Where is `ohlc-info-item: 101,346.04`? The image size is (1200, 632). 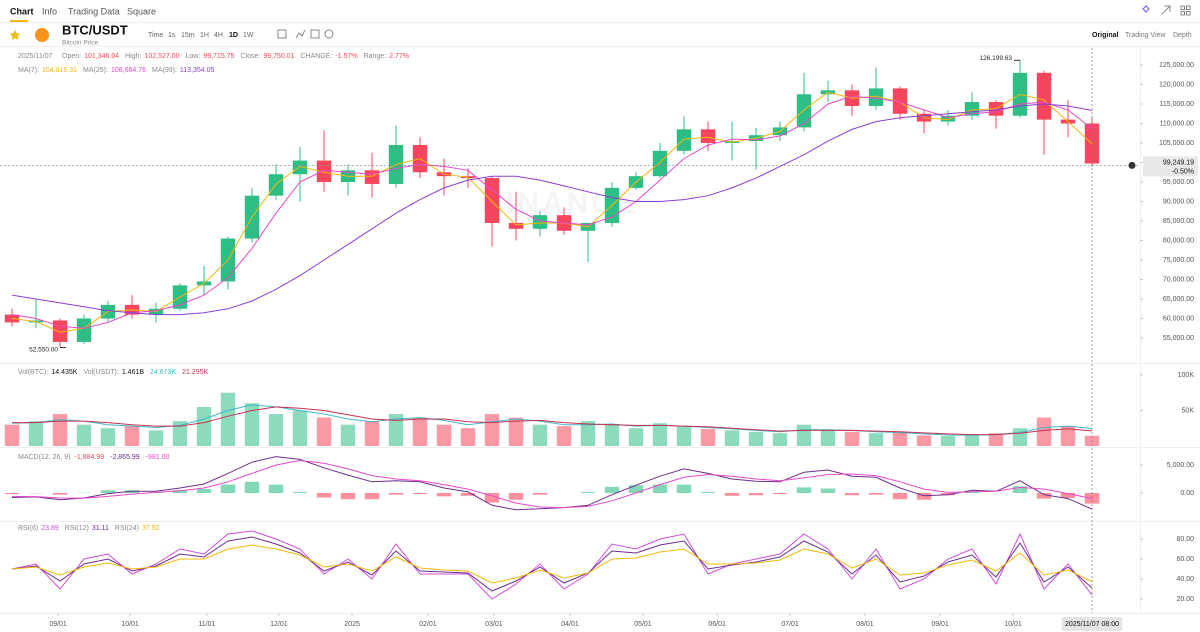
ohlc-info-item: 101,346.04 is located at coordinates (101, 56).